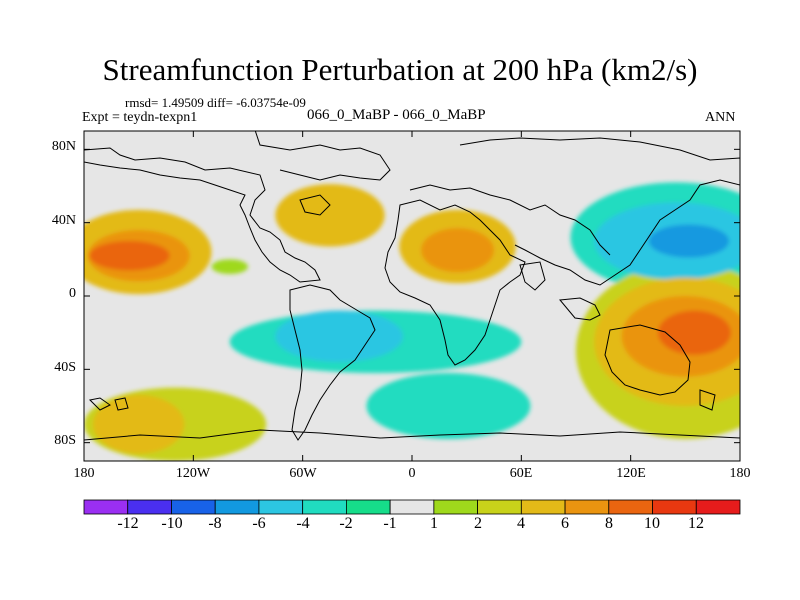  I want to click on colorbar-label: 10, so click(652, 523).